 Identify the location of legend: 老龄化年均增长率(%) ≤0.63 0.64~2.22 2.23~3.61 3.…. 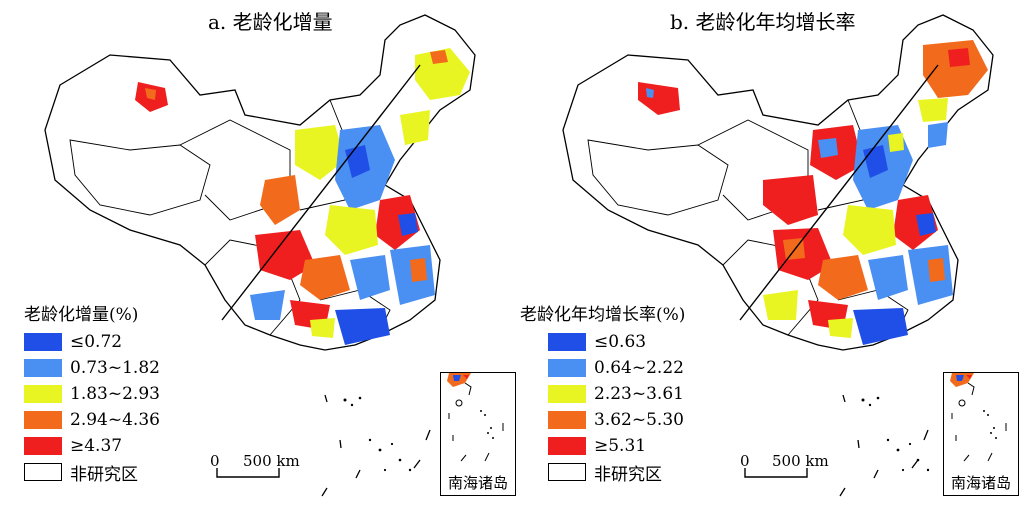
(602, 392).